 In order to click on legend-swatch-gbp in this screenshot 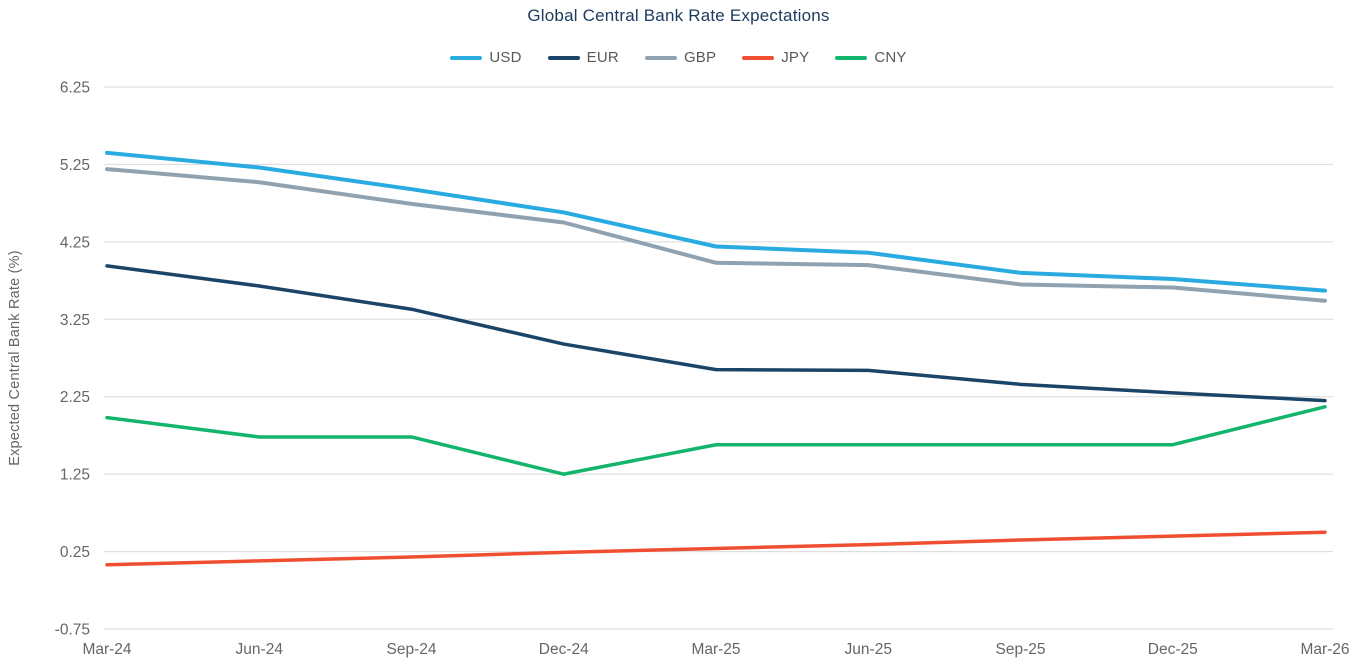, I will do `click(660, 57)`.